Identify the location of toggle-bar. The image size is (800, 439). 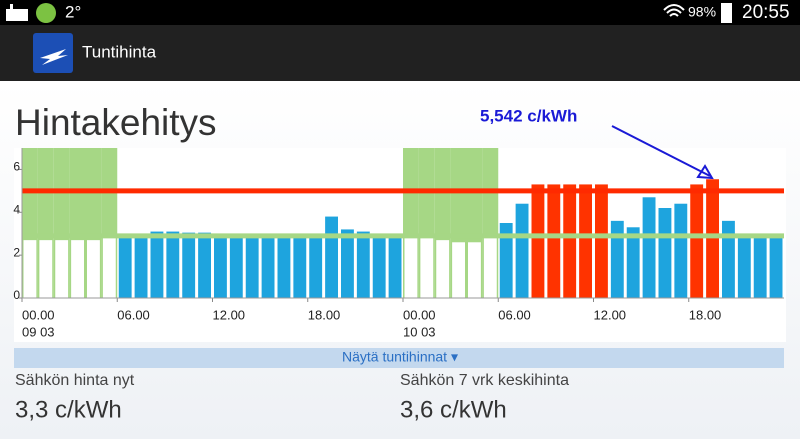
(399, 358).